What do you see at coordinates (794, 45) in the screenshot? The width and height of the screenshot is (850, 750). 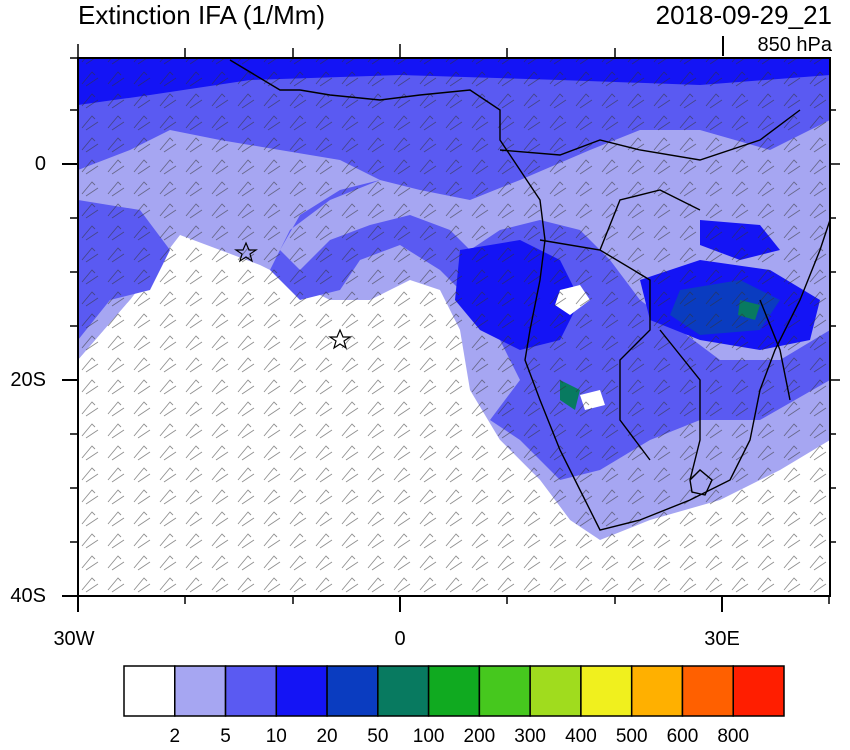 I see `pressure-level: 850 hPa` at bounding box center [794, 45].